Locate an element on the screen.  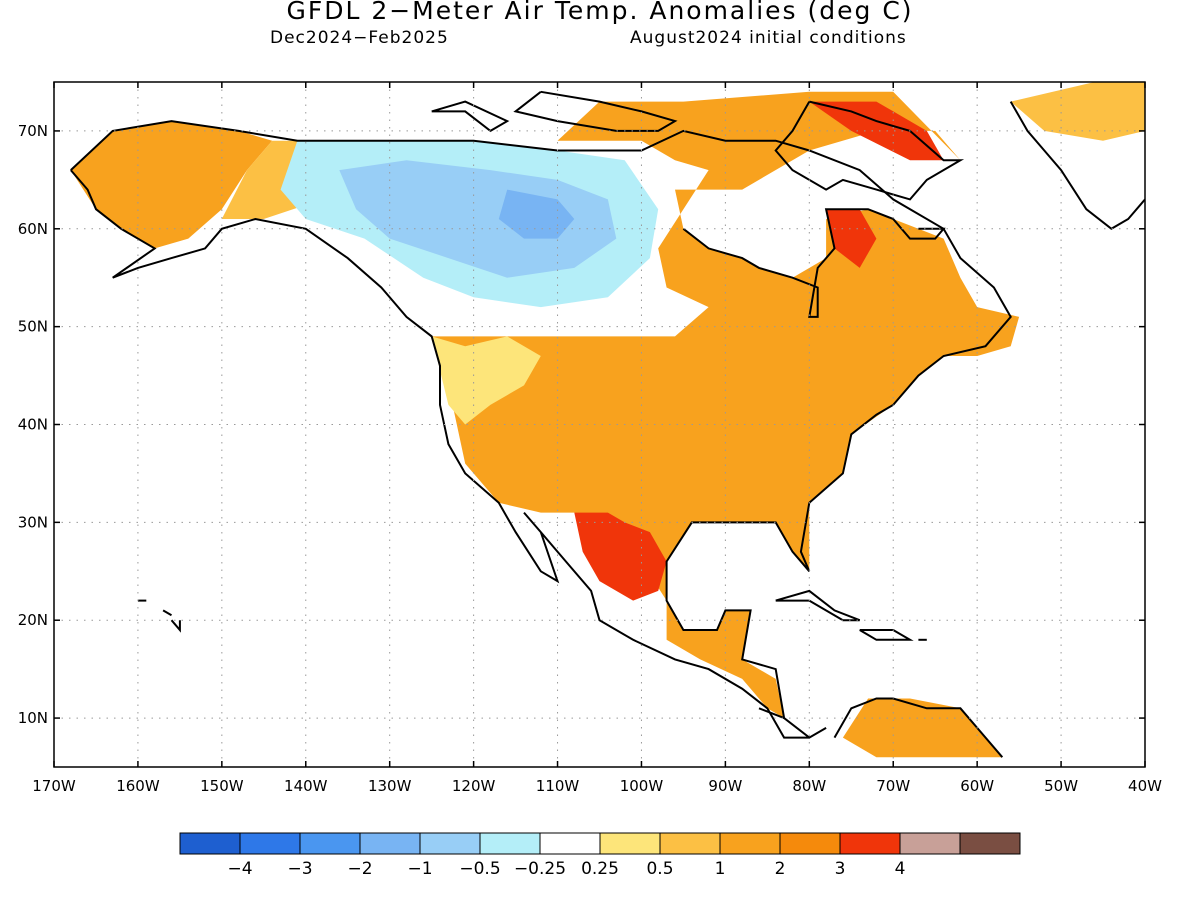
initial-conditions-label: August2024 initial conditions is located at coordinates (768, 38).